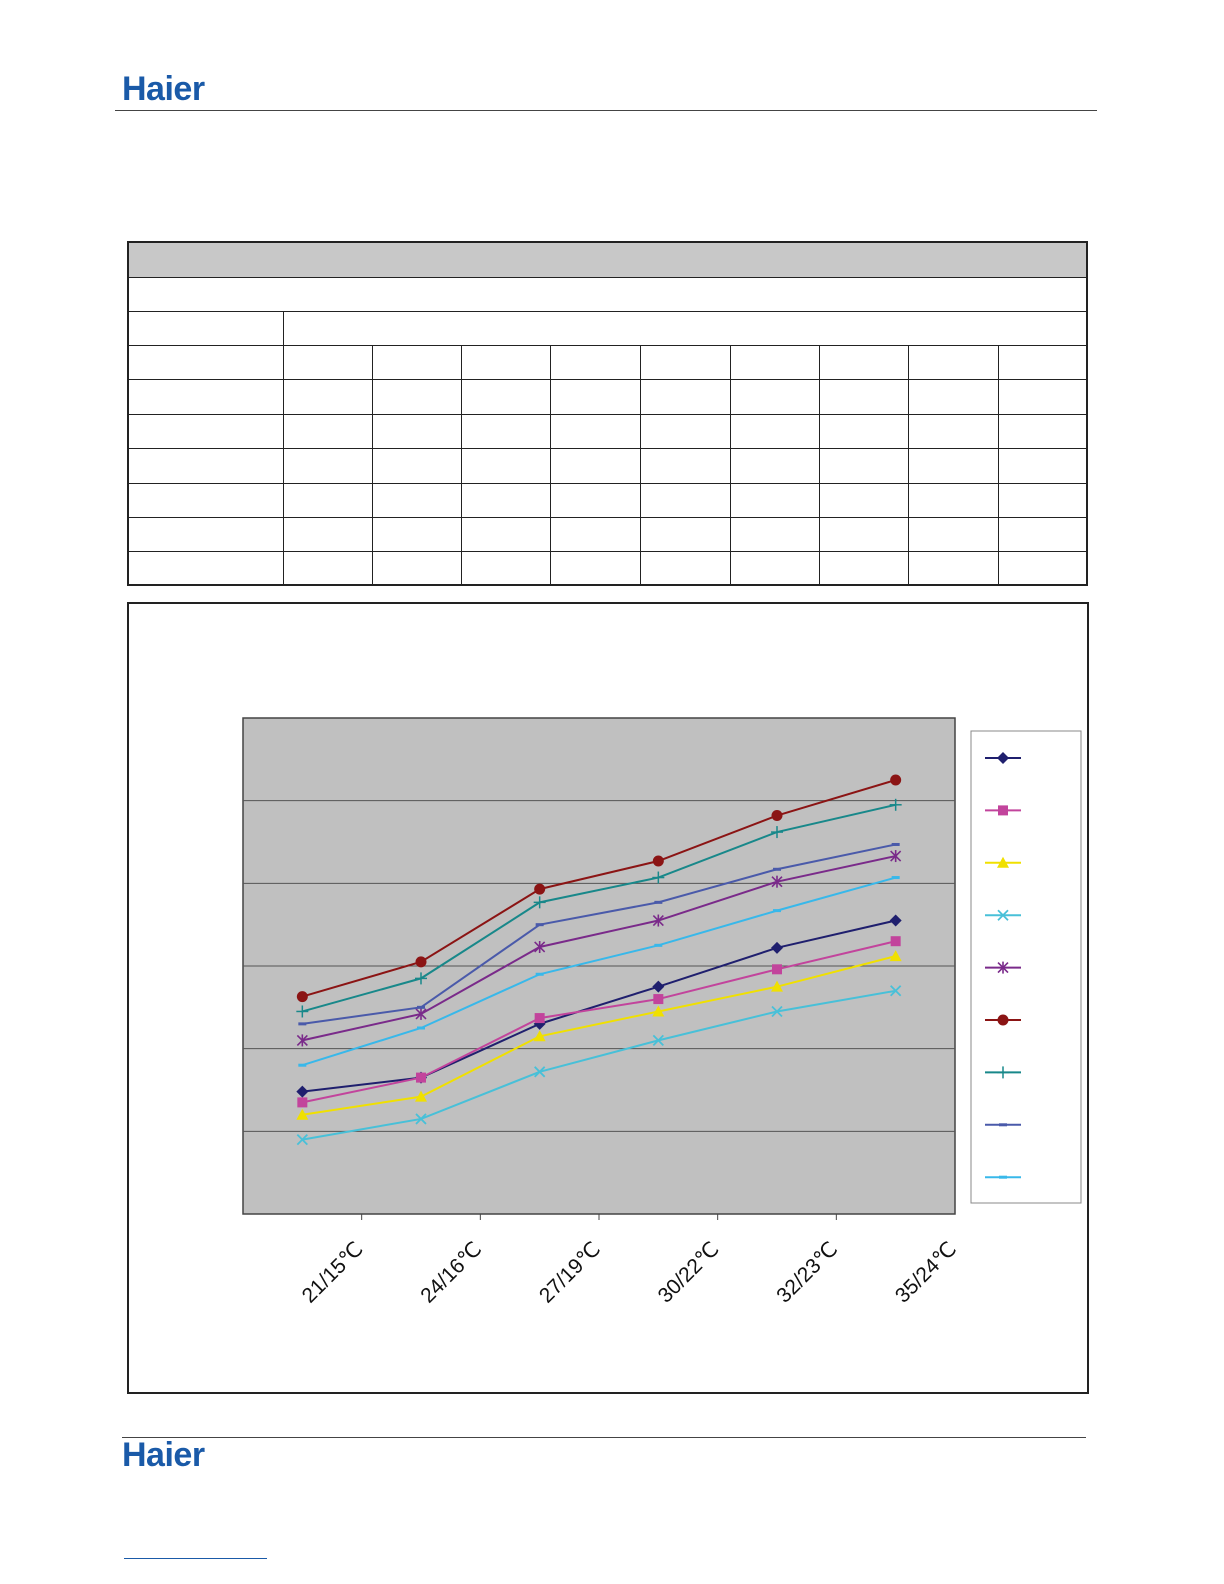 This screenshot has width=1224, height=1584. What do you see at coordinates (570, 1272) in the screenshot?
I see `x-tick-label: 27/19℃` at bounding box center [570, 1272].